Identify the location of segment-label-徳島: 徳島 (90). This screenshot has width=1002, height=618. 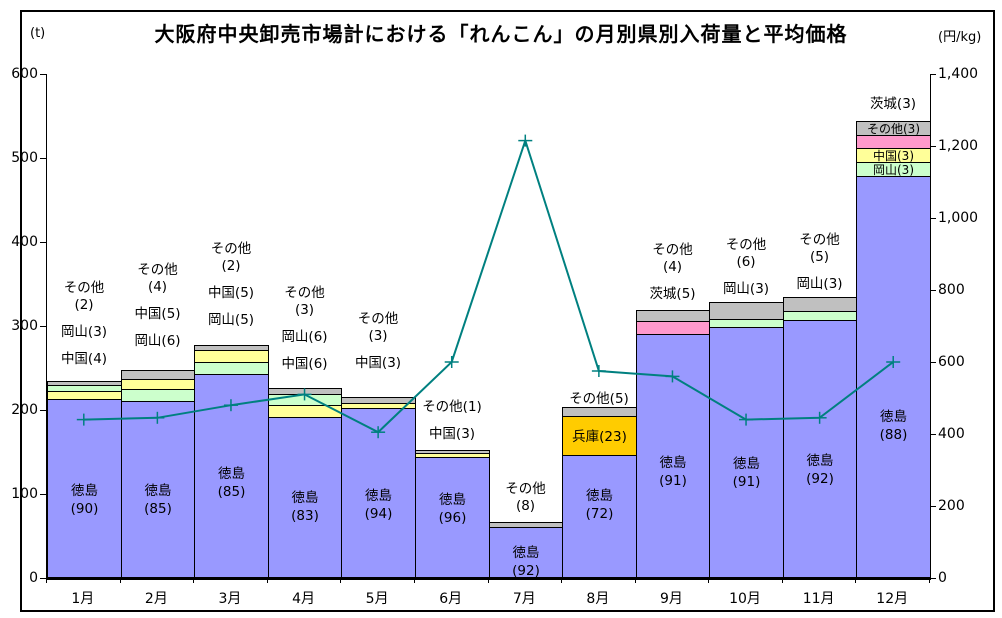
(84, 500).